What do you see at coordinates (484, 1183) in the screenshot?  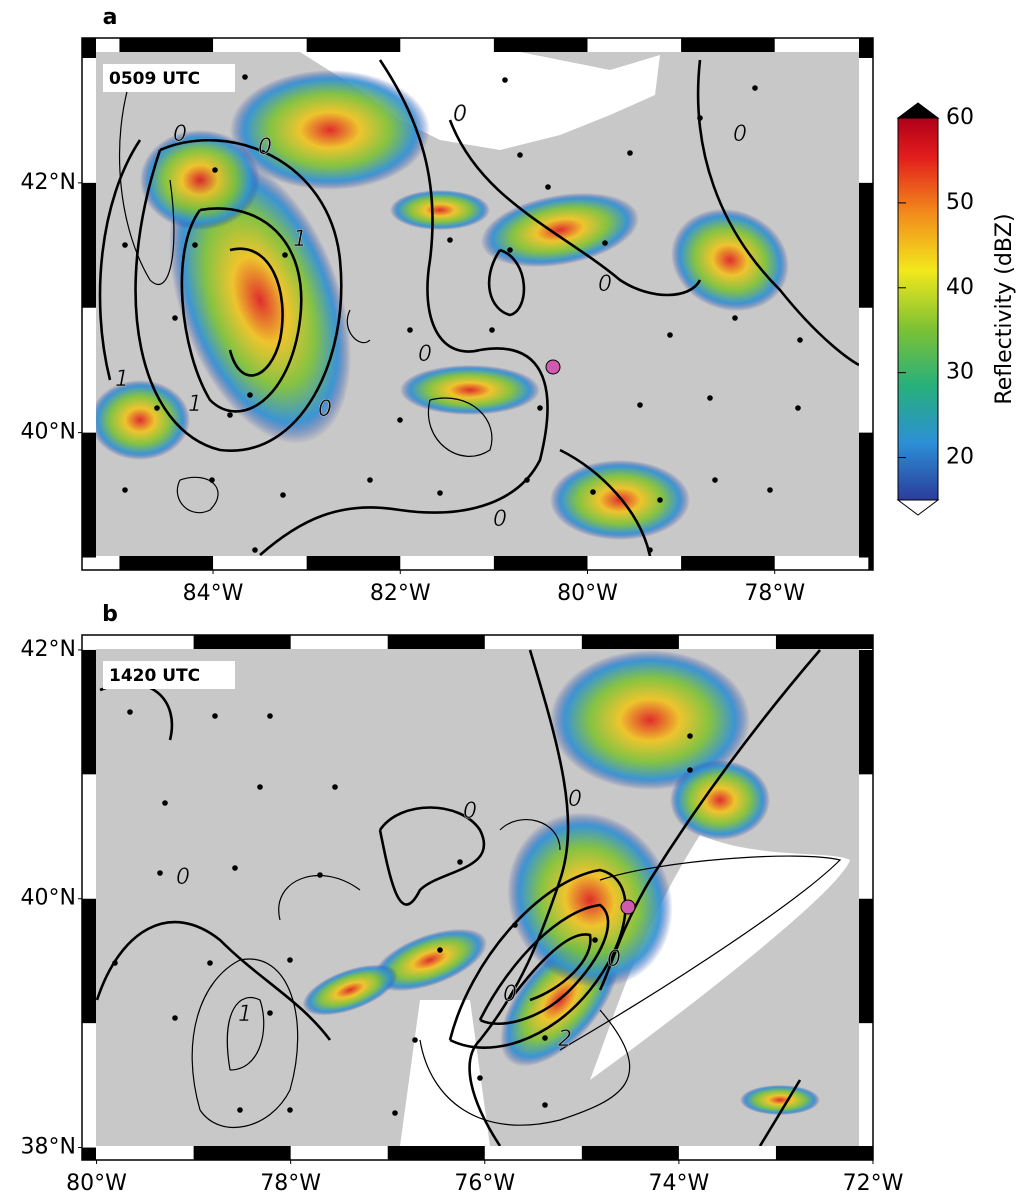 I see `x-tick-label: 76°W` at bounding box center [484, 1183].